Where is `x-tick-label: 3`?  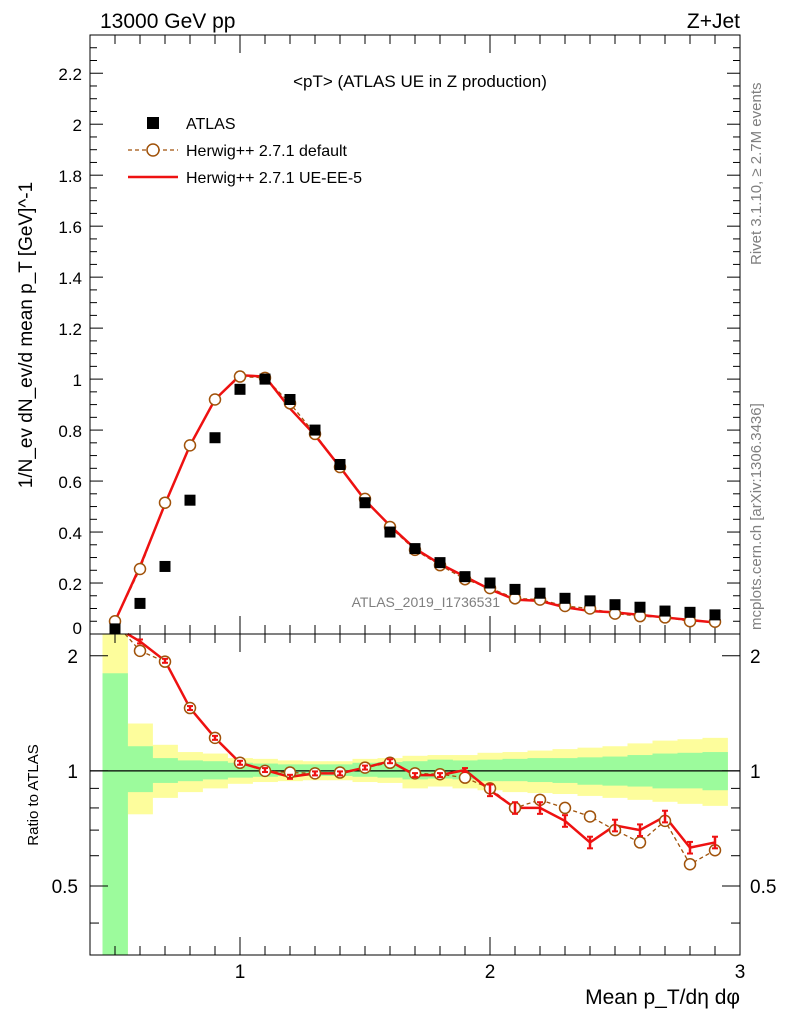 x-tick-label: 3 is located at coordinates (740, 972).